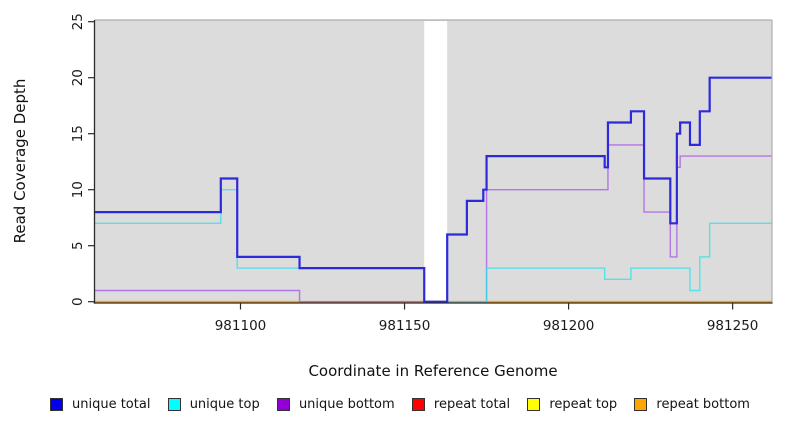 This screenshot has width=792, height=432. I want to click on x-tick-label: 981150, so click(405, 326).